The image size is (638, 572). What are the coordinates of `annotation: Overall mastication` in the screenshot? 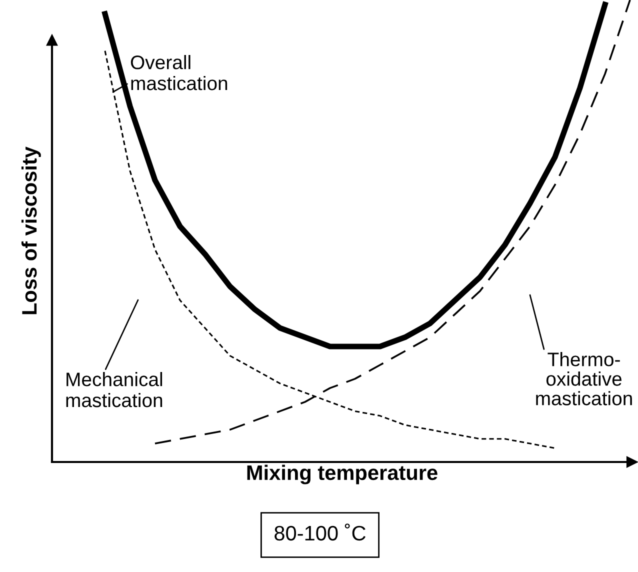 It's located at (179, 72).